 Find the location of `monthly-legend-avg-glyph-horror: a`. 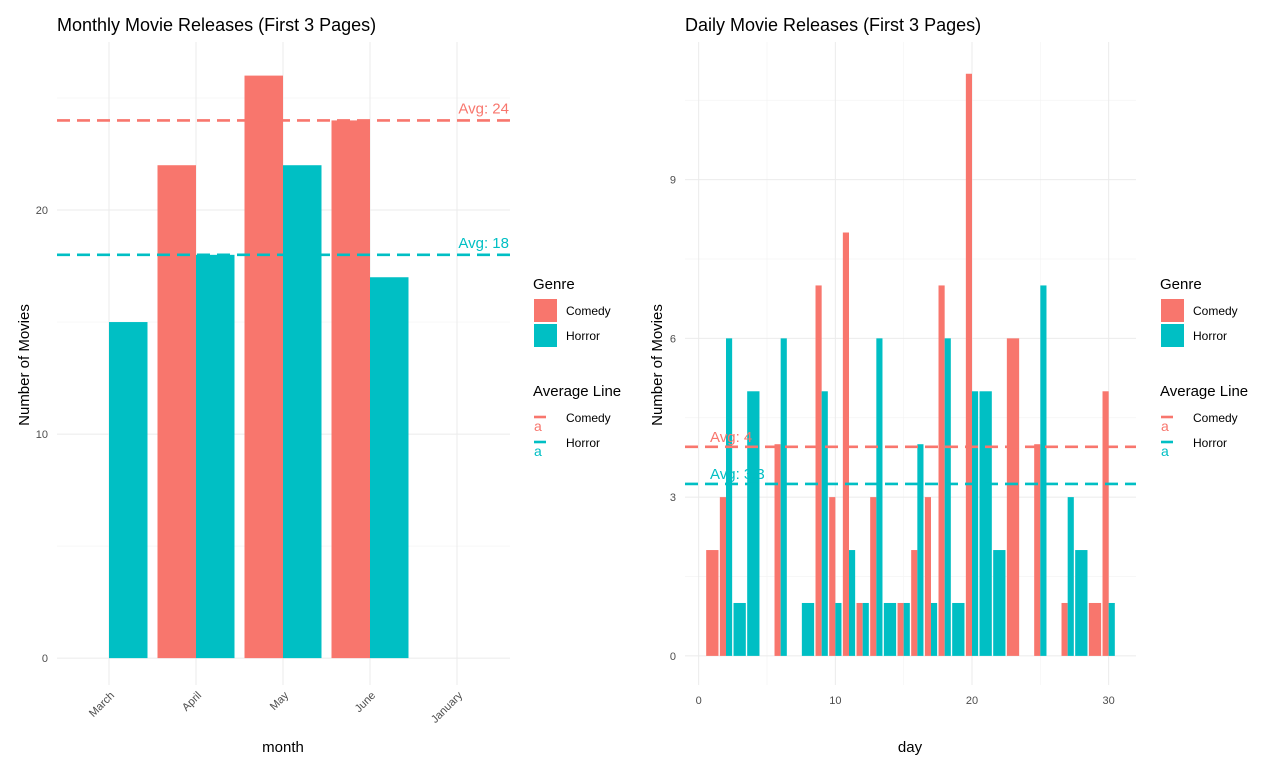

monthly-legend-avg-glyph-horror: a is located at coordinates (538, 451).